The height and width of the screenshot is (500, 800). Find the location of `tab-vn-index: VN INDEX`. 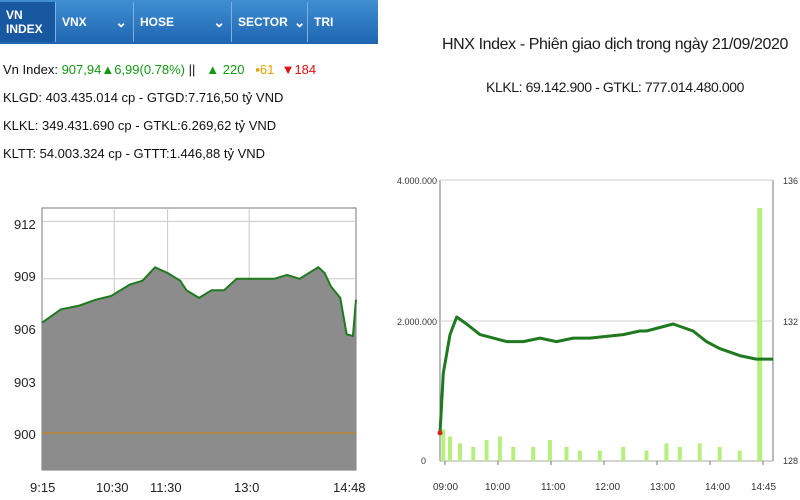

tab-vn-index: VN INDEX is located at coordinates (28, 22).